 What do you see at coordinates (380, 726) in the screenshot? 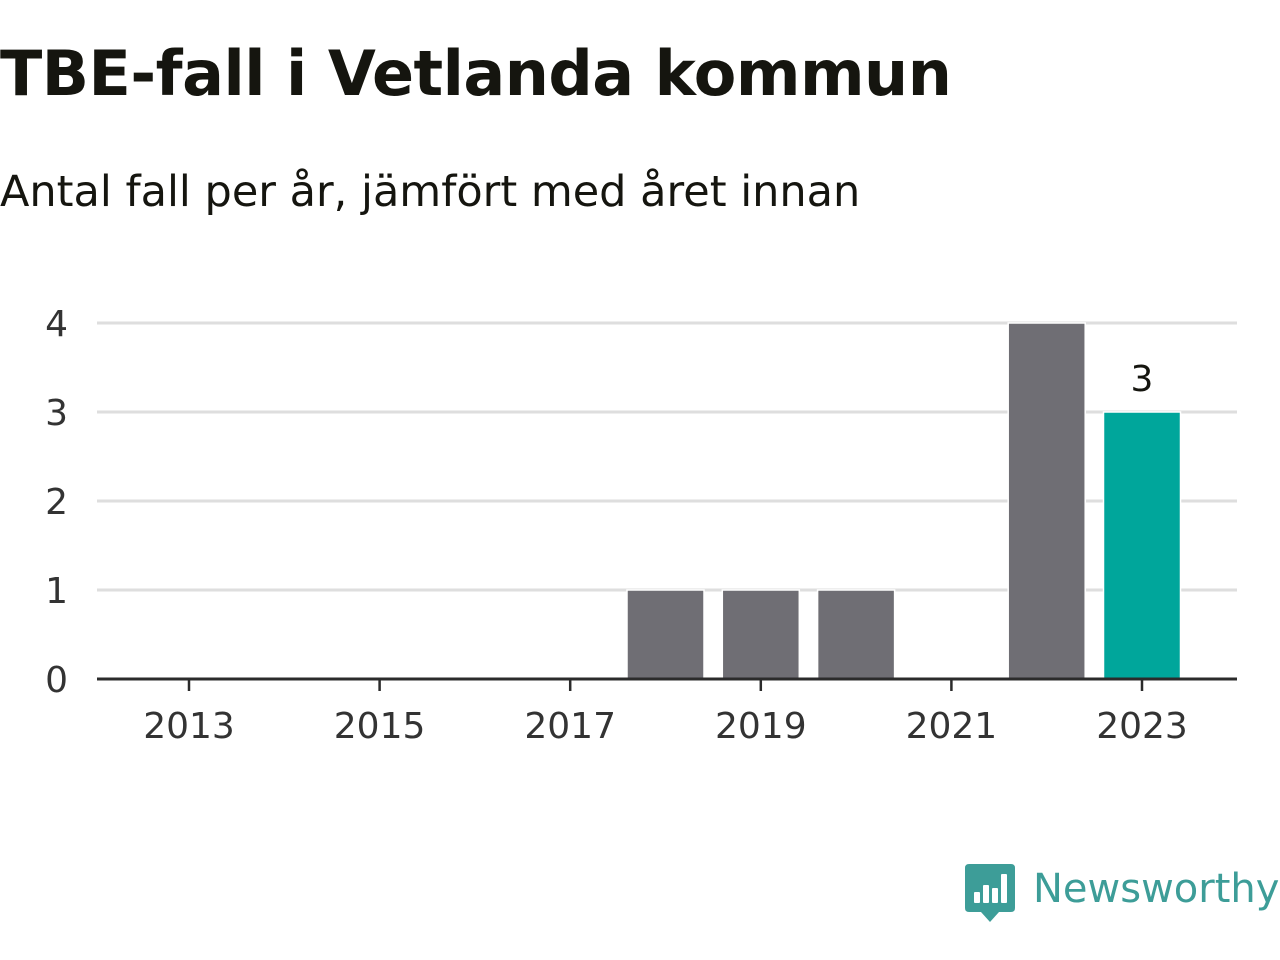
I see `x-tick-label: 2015` at bounding box center [380, 726].